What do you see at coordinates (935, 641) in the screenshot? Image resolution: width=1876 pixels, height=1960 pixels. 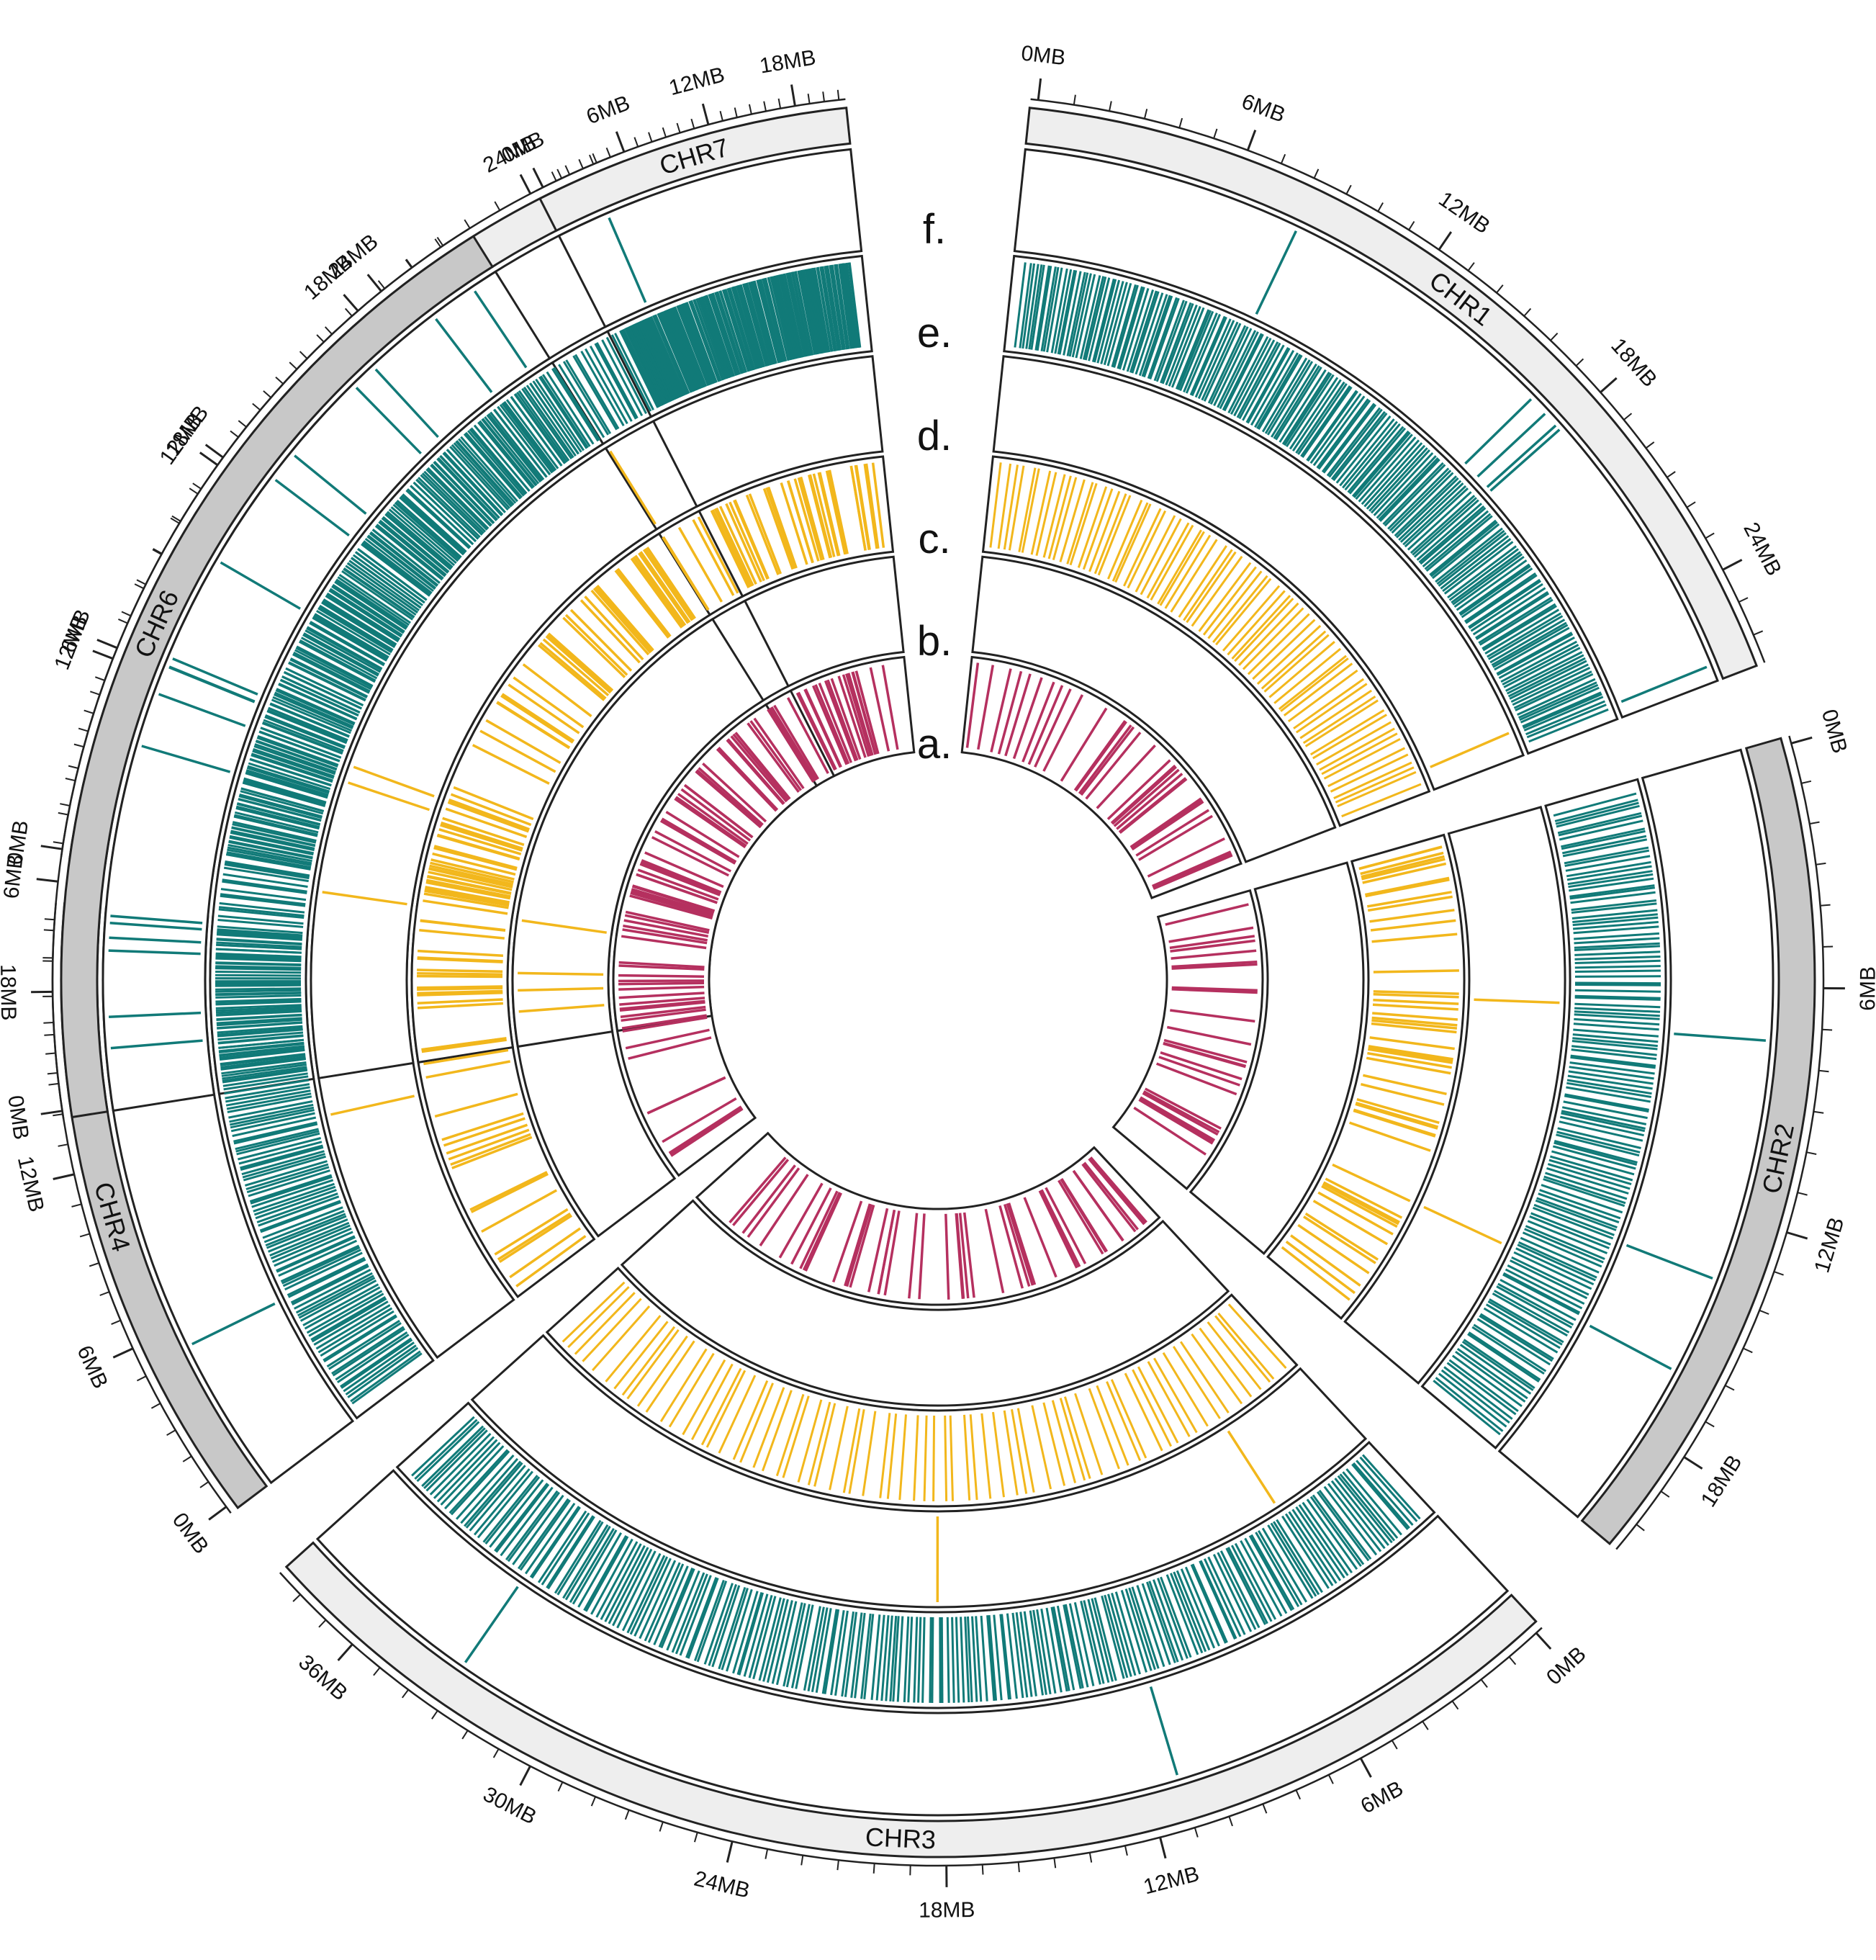 I see `track-label-b: b.` at bounding box center [935, 641].